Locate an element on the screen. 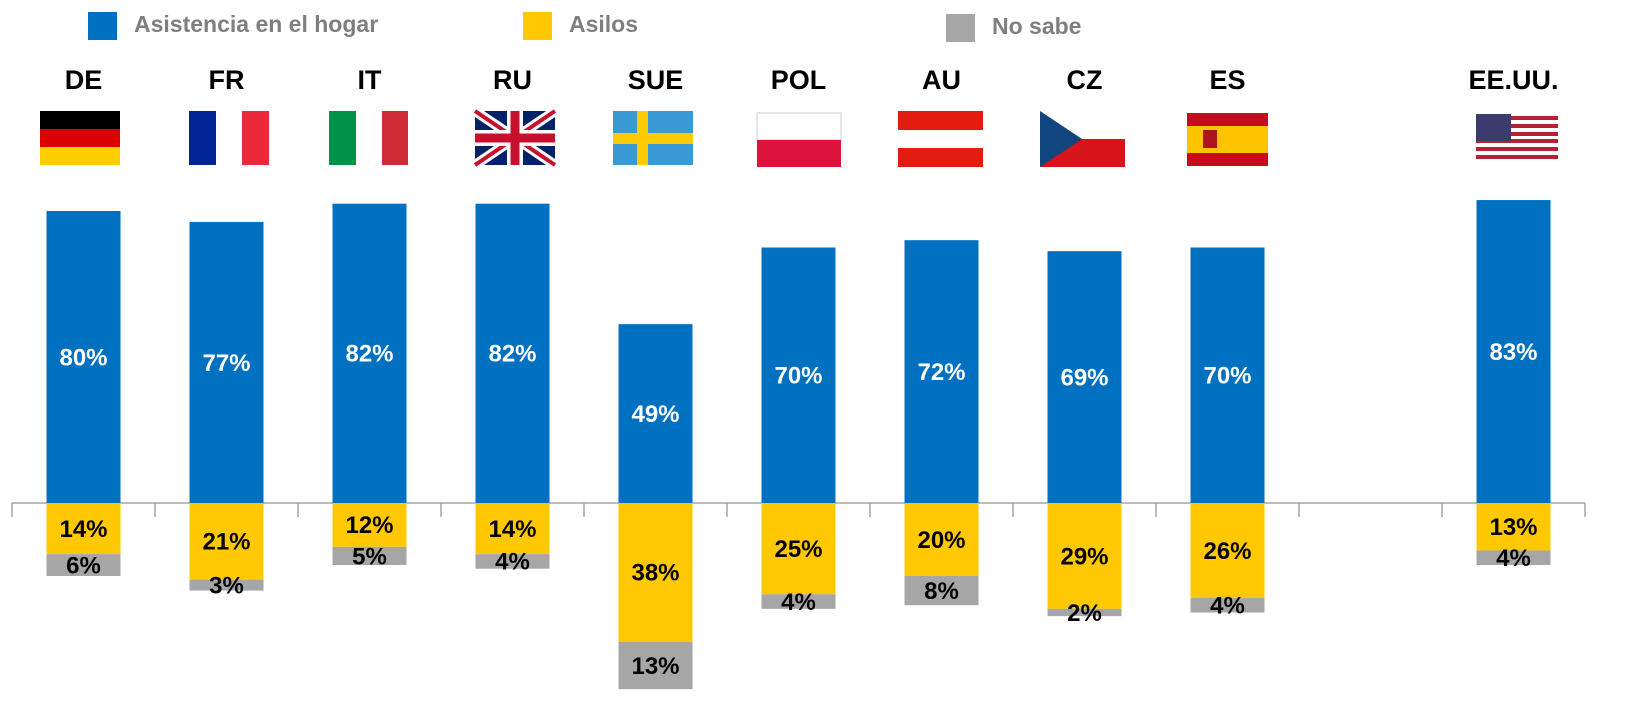  category-label: POL is located at coordinates (799, 80).